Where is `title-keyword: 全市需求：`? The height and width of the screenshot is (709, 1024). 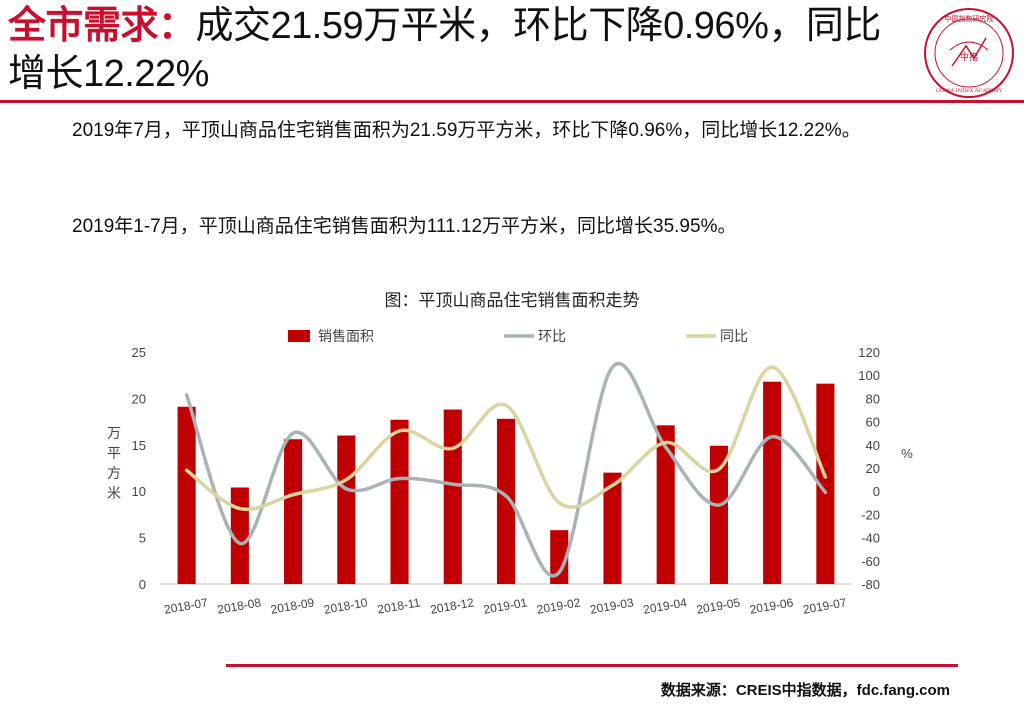
title-keyword: 全市需求： is located at coordinates (102, 26).